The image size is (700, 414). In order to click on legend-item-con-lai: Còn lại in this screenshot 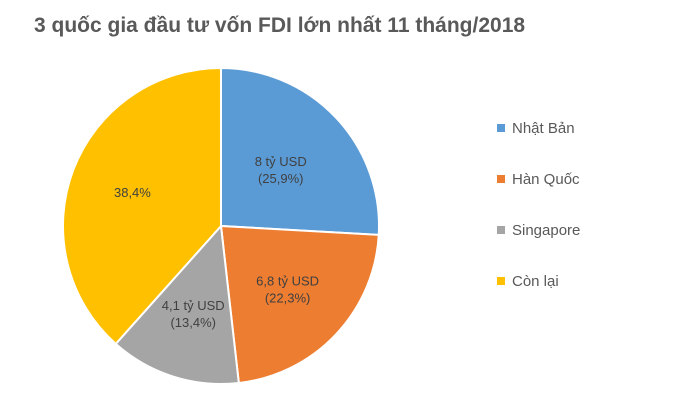, I will do `click(538, 281)`.